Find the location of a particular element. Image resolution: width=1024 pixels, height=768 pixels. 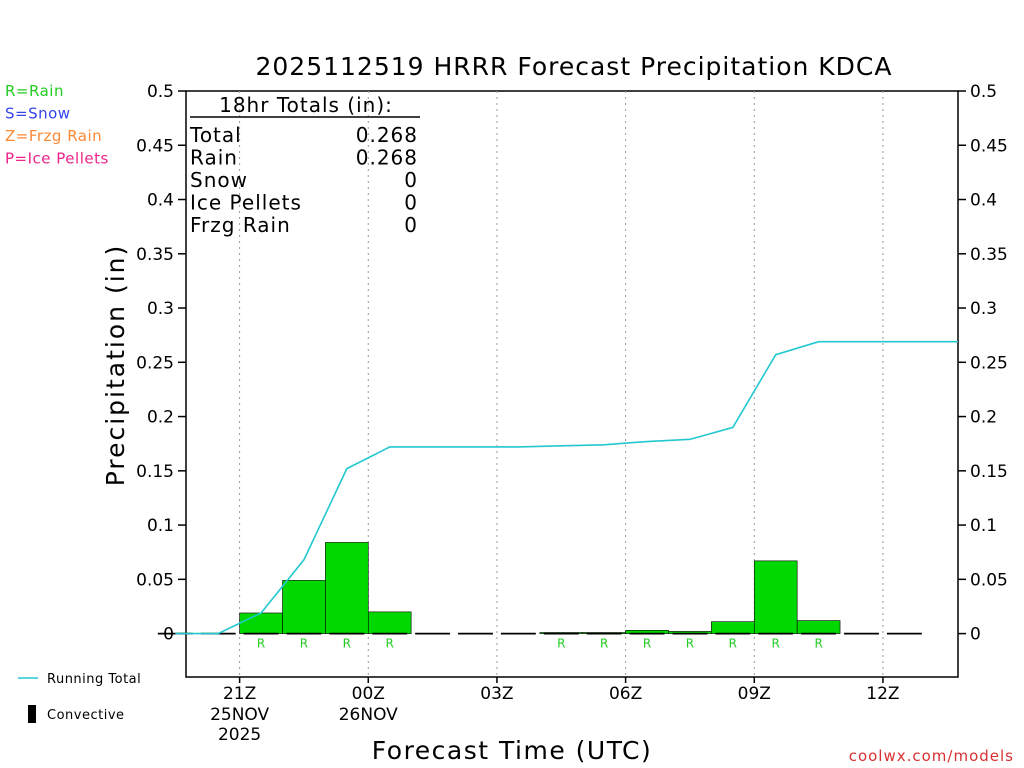

totals-heading: 18hr Totals (in): is located at coordinates (306, 105).